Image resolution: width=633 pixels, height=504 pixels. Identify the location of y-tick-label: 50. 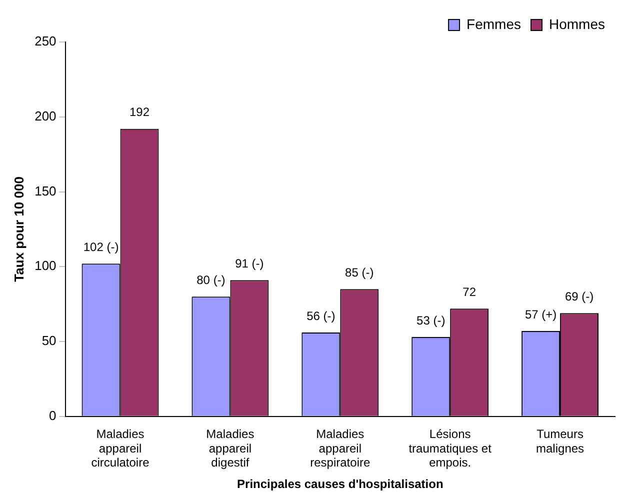
(49, 340).